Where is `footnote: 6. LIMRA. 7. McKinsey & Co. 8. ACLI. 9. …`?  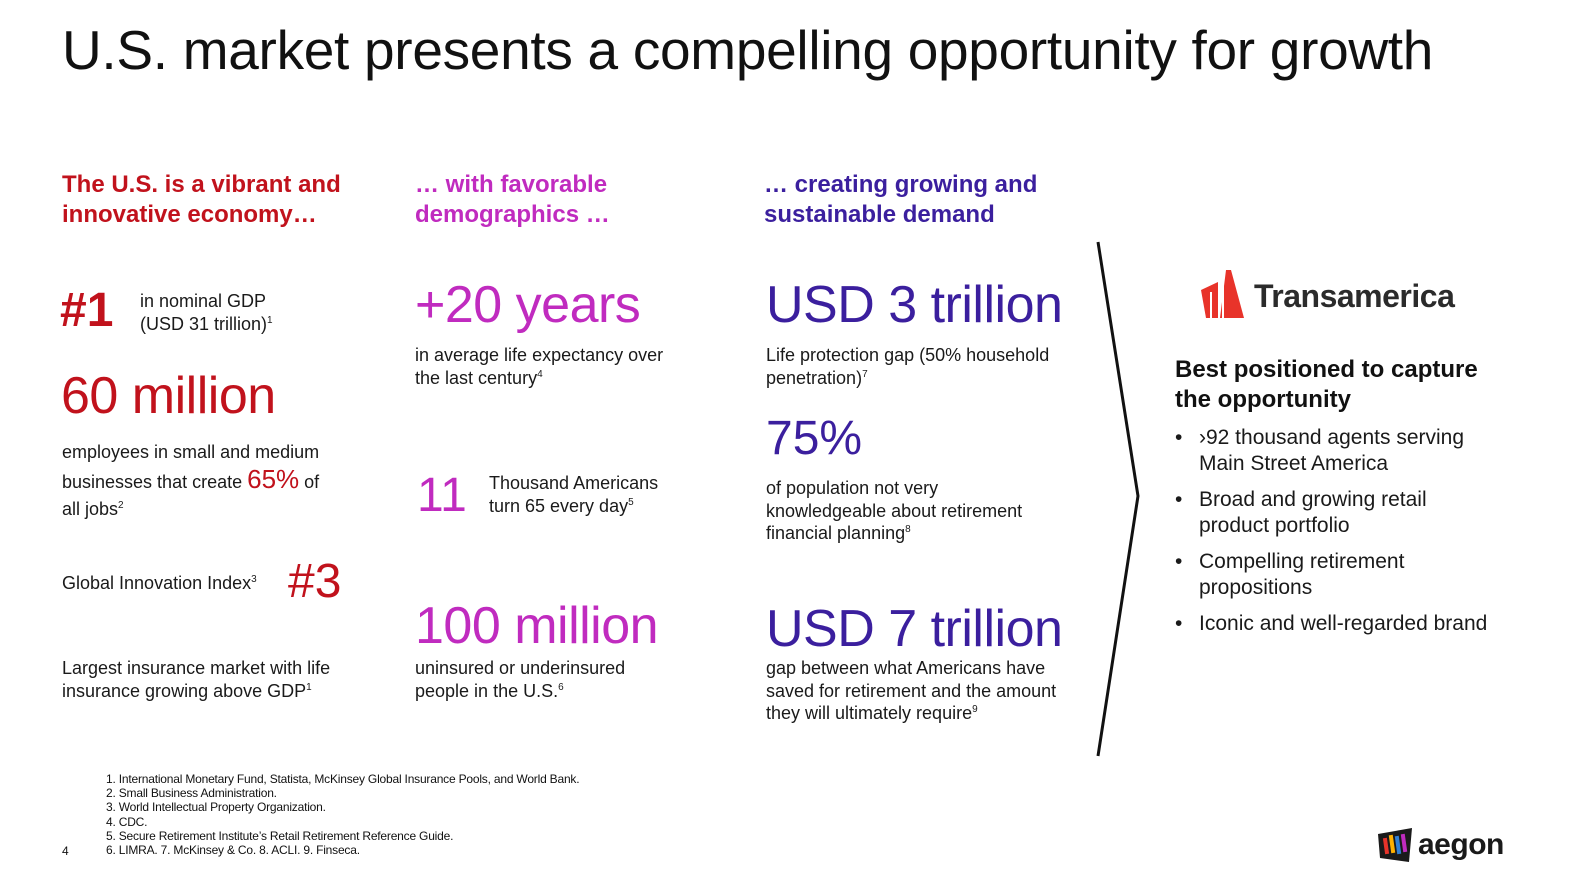
footnote: 6. LIMRA. 7. McKinsey & Co. 8. ACLI. 9. … is located at coordinates (233, 850).